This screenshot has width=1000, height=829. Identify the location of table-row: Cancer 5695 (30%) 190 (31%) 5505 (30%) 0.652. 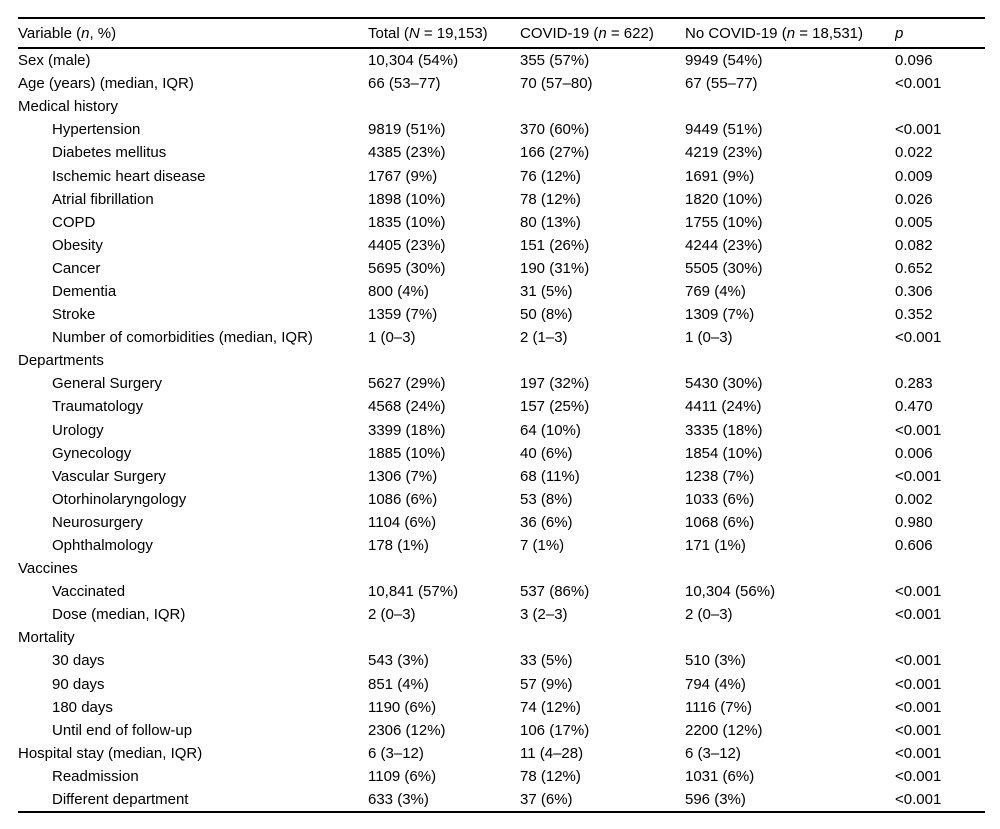
(501, 268).